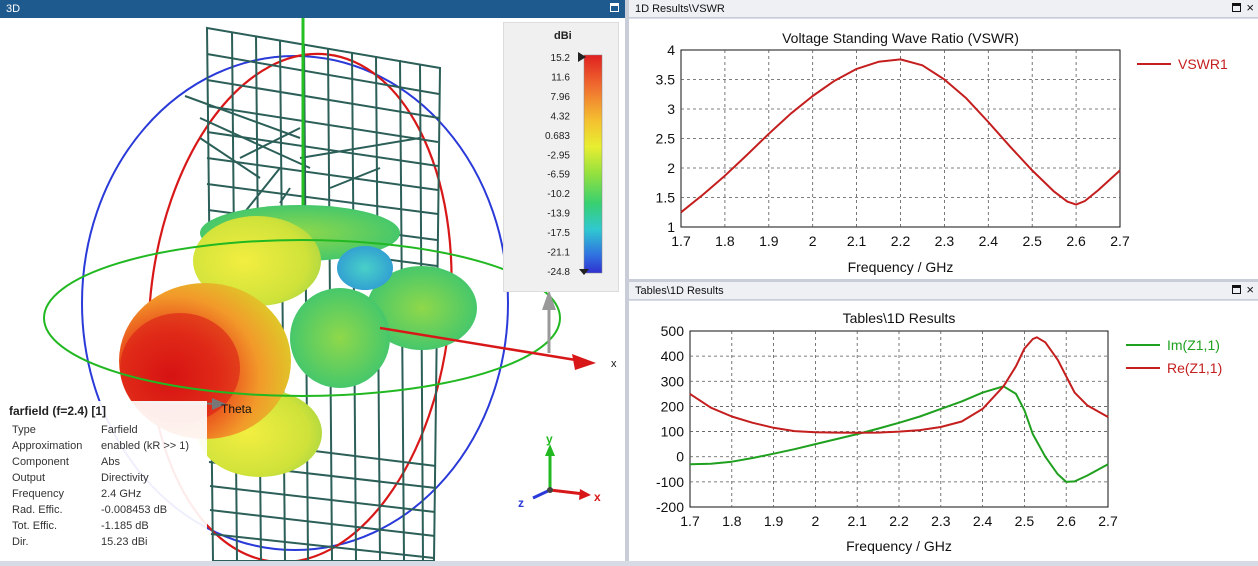 This screenshot has height=566, width=1258. I want to click on x-tick-label: 2.4, so click(989, 241).